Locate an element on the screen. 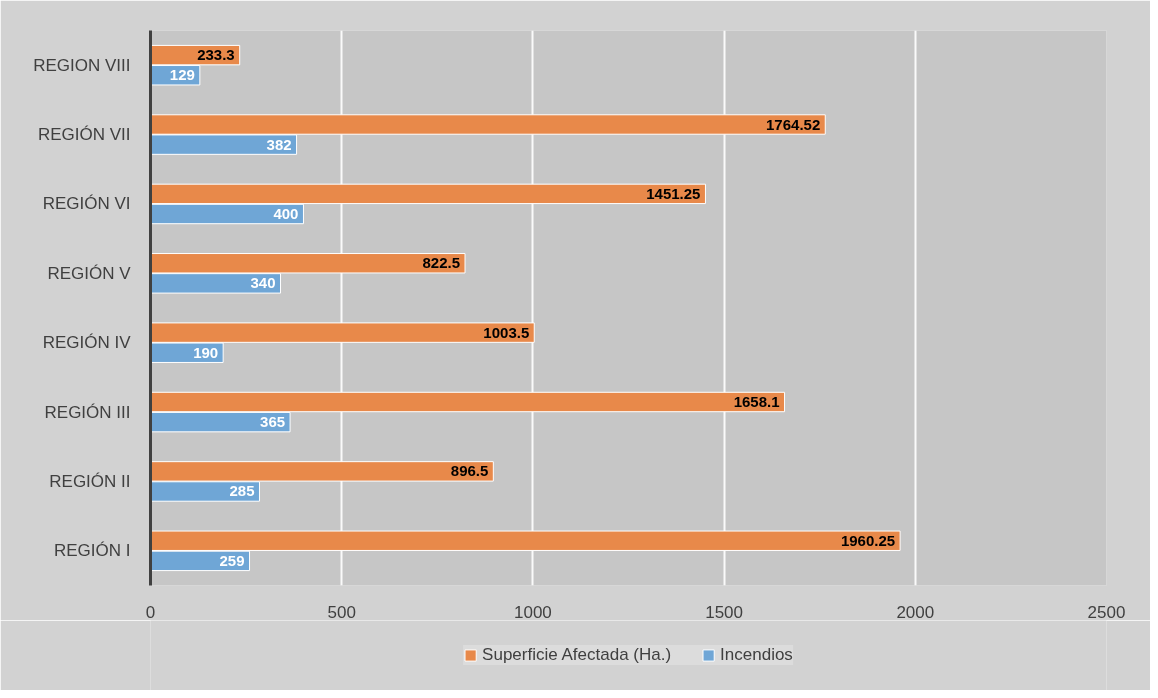  y-tick-label: REGIÓN V is located at coordinates (89, 273).